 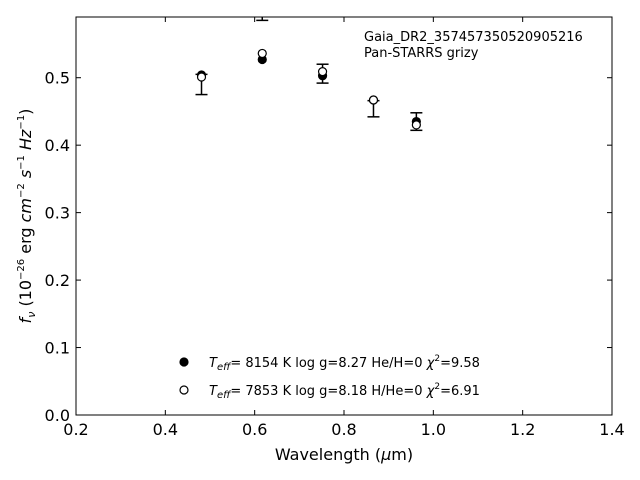 What do you see at coordinates (25, 240) in the screenshot?
I see `ylabel-b: erg` at bounding box center [25, 240].